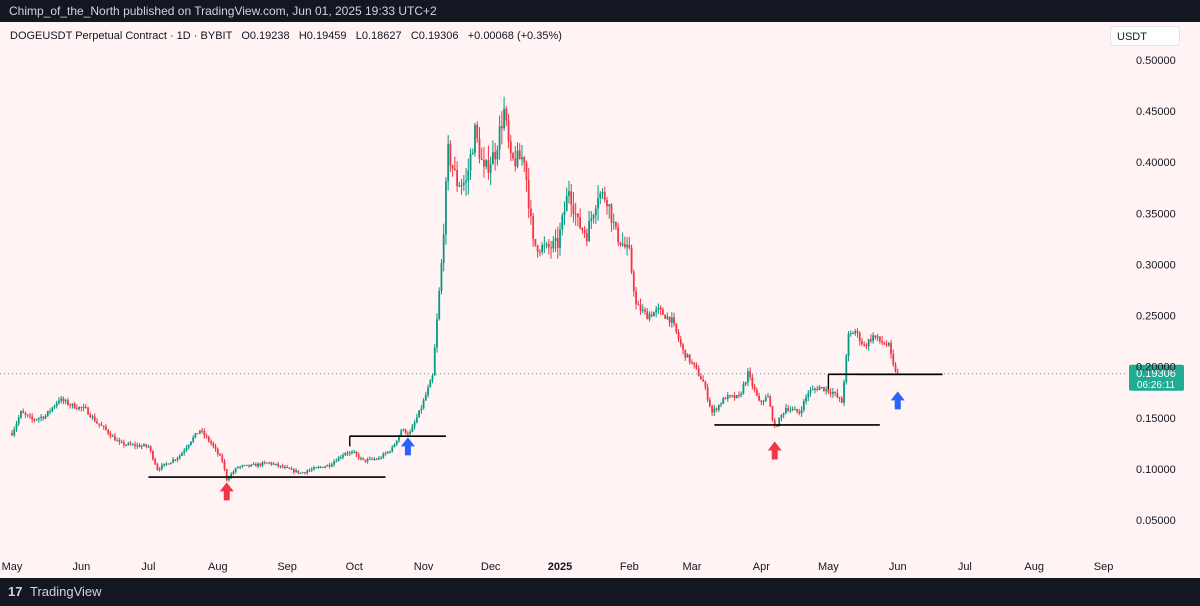 The width and height of the screenshot is (1200, 606). What do you see at coordinates (1156, 214) in the screenshot?
I see `y-tick-label: 0.35000` at bounding box center [1156, 214].